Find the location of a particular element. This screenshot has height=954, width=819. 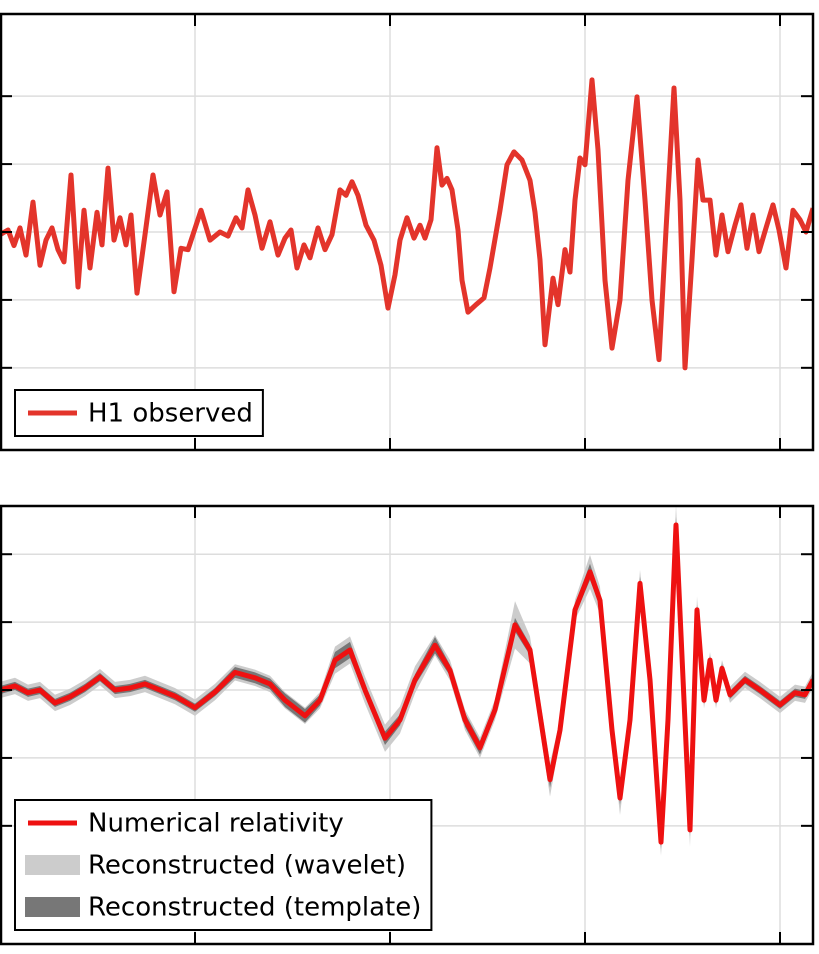

legend: H1 observed is located at coordinates (139, 413).